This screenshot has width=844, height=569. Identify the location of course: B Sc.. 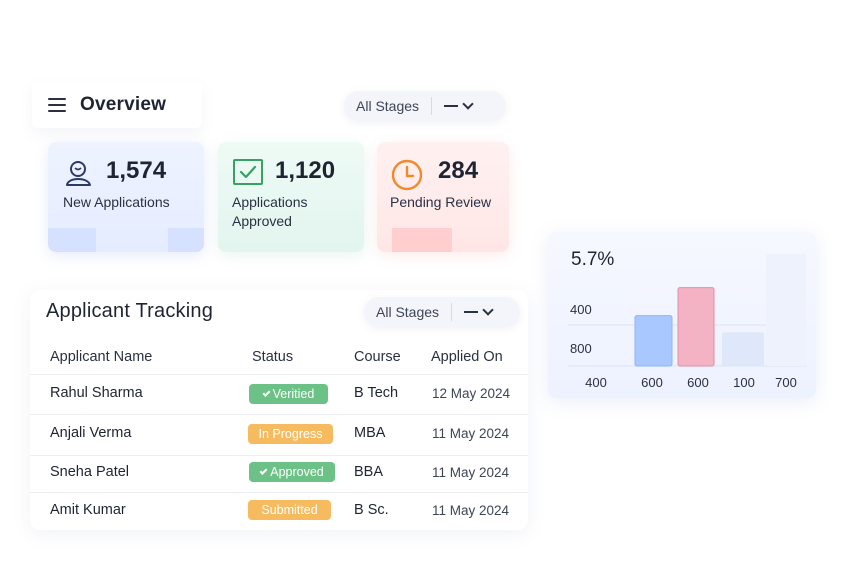
(371, 510).